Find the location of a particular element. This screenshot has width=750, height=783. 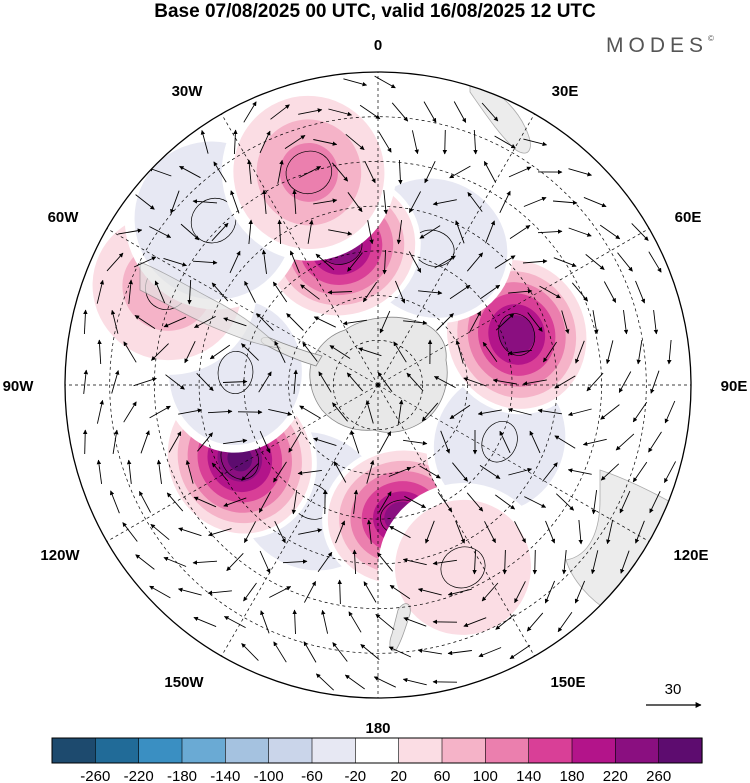

new-zealand is located at coordinates (400, 627).